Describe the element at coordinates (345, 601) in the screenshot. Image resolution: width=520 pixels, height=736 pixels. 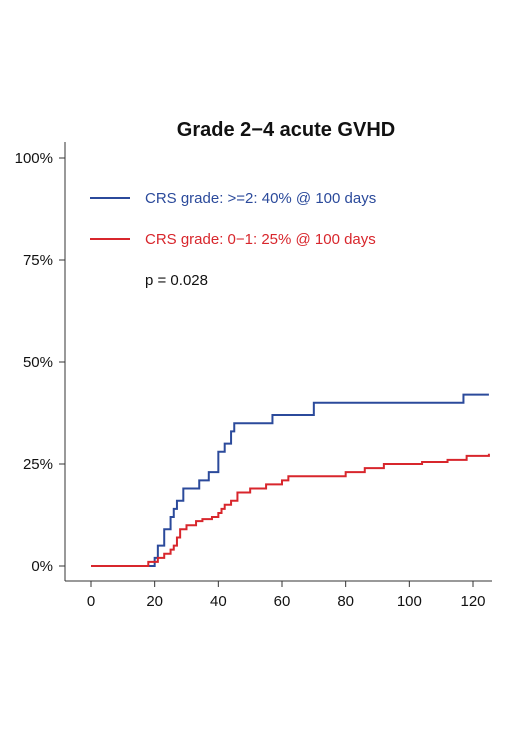
I see `x-tick-label: 80` at that location.